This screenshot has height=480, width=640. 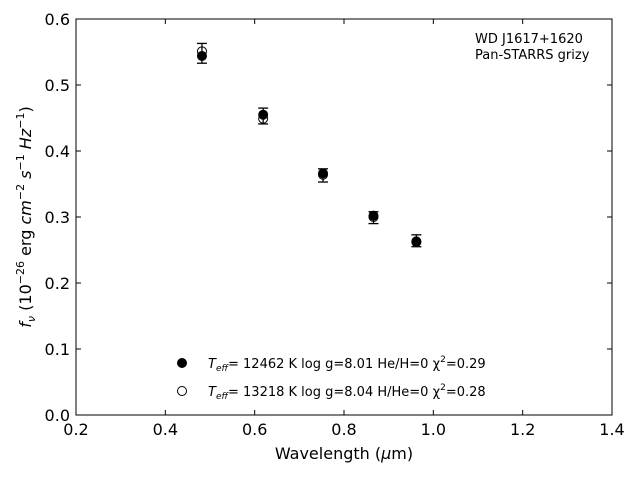 I want to click on y-axis-label: fν (10−26 erg cm−2 s−1 Hz−1), so click(x=26, y=216).